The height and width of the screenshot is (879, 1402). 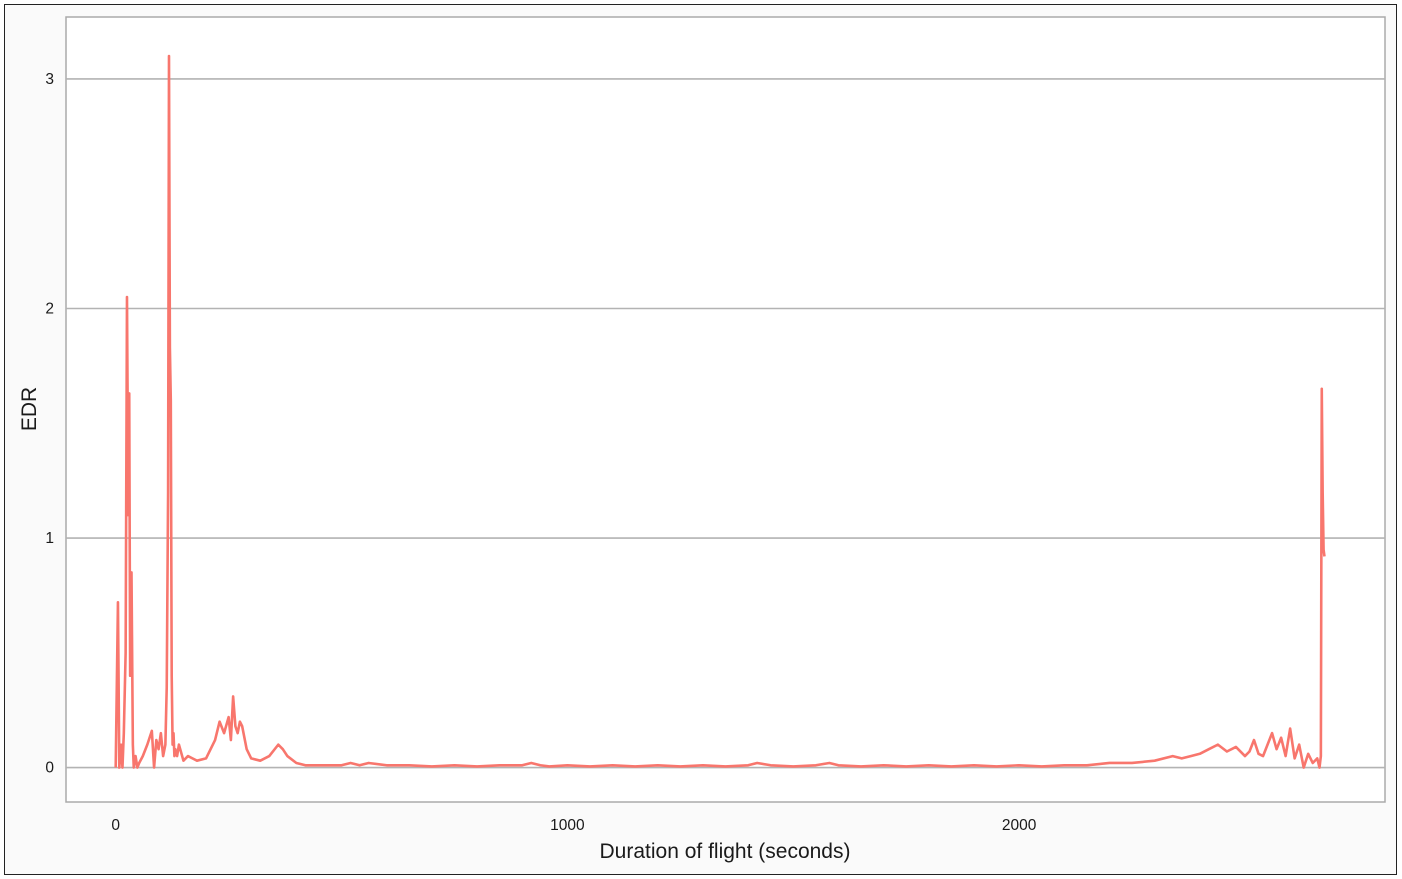 I want to click on x-axis-ticks: 0 1000 2000, so click(x=573, y=825).